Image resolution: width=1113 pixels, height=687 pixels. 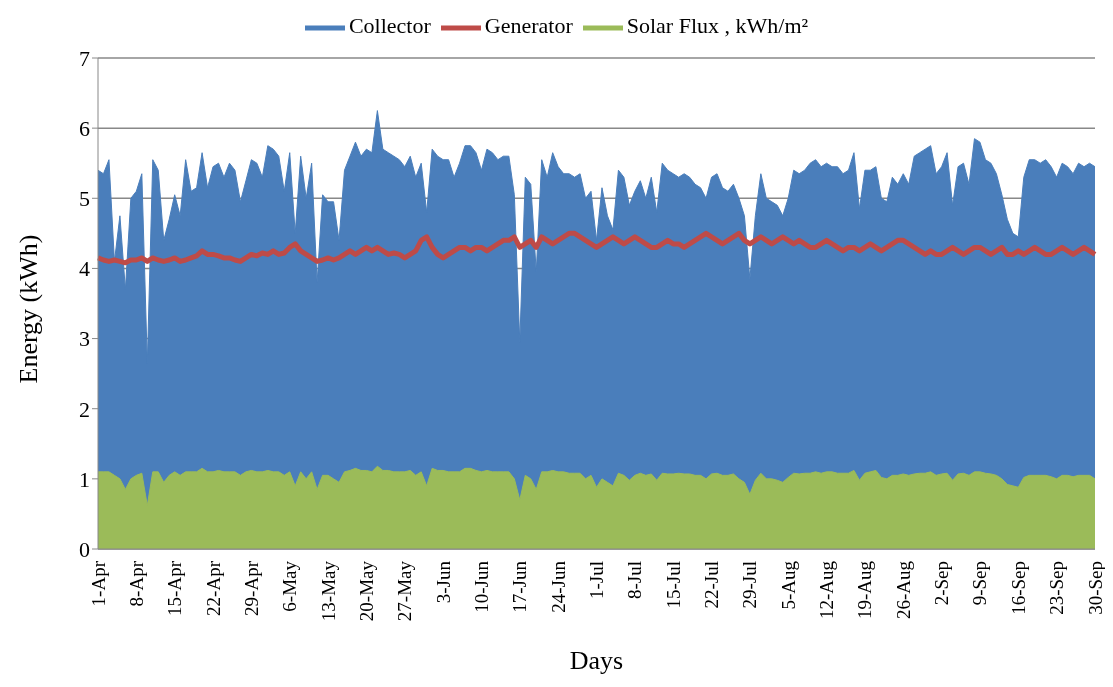 What do you see at coordinates (980, 583) in the screenshot?
I see `x-tick-label: 9-Sep` at bounding box center [980, 583].